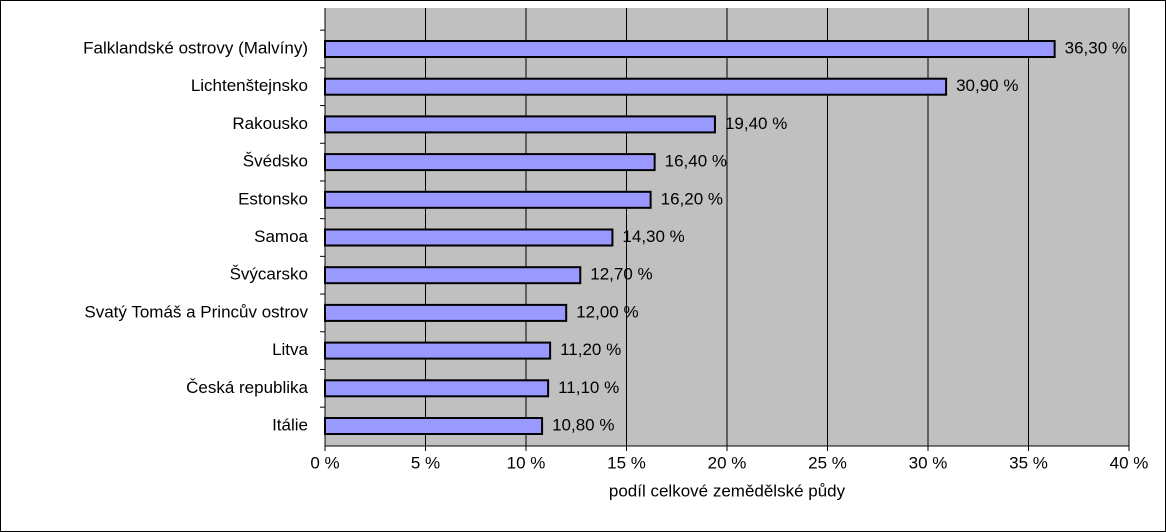 Image resolution: width=1166 pixels, height=532 pixels. Describe the element at coordinates (583, 424) in the screenshot. I see `value-label: 10,80 %` at that location.